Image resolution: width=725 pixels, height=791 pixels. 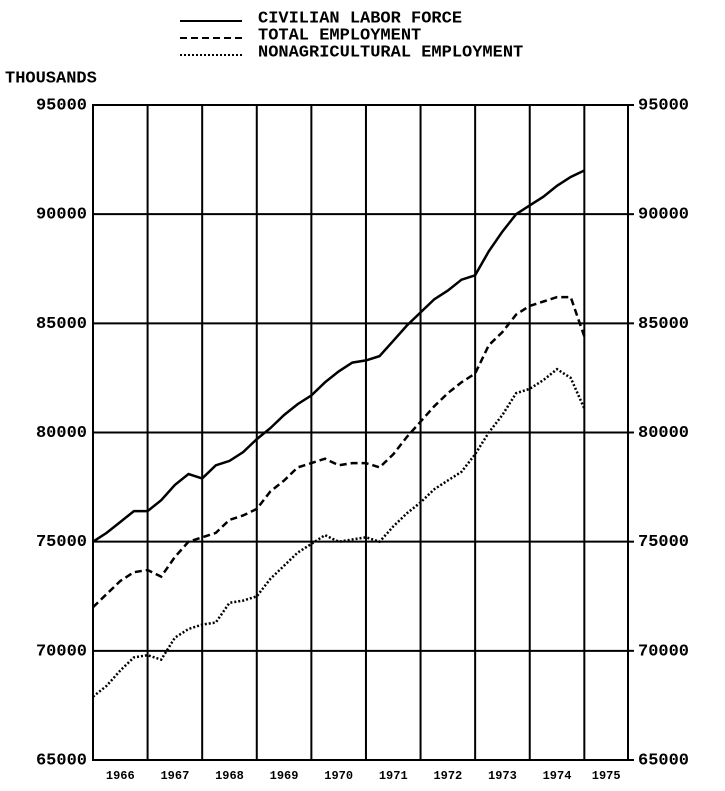 What do you see at coordinates (229, 776) in the screenshot?
I see `x-tick-label: 1968` at bounding box center [229, 776].